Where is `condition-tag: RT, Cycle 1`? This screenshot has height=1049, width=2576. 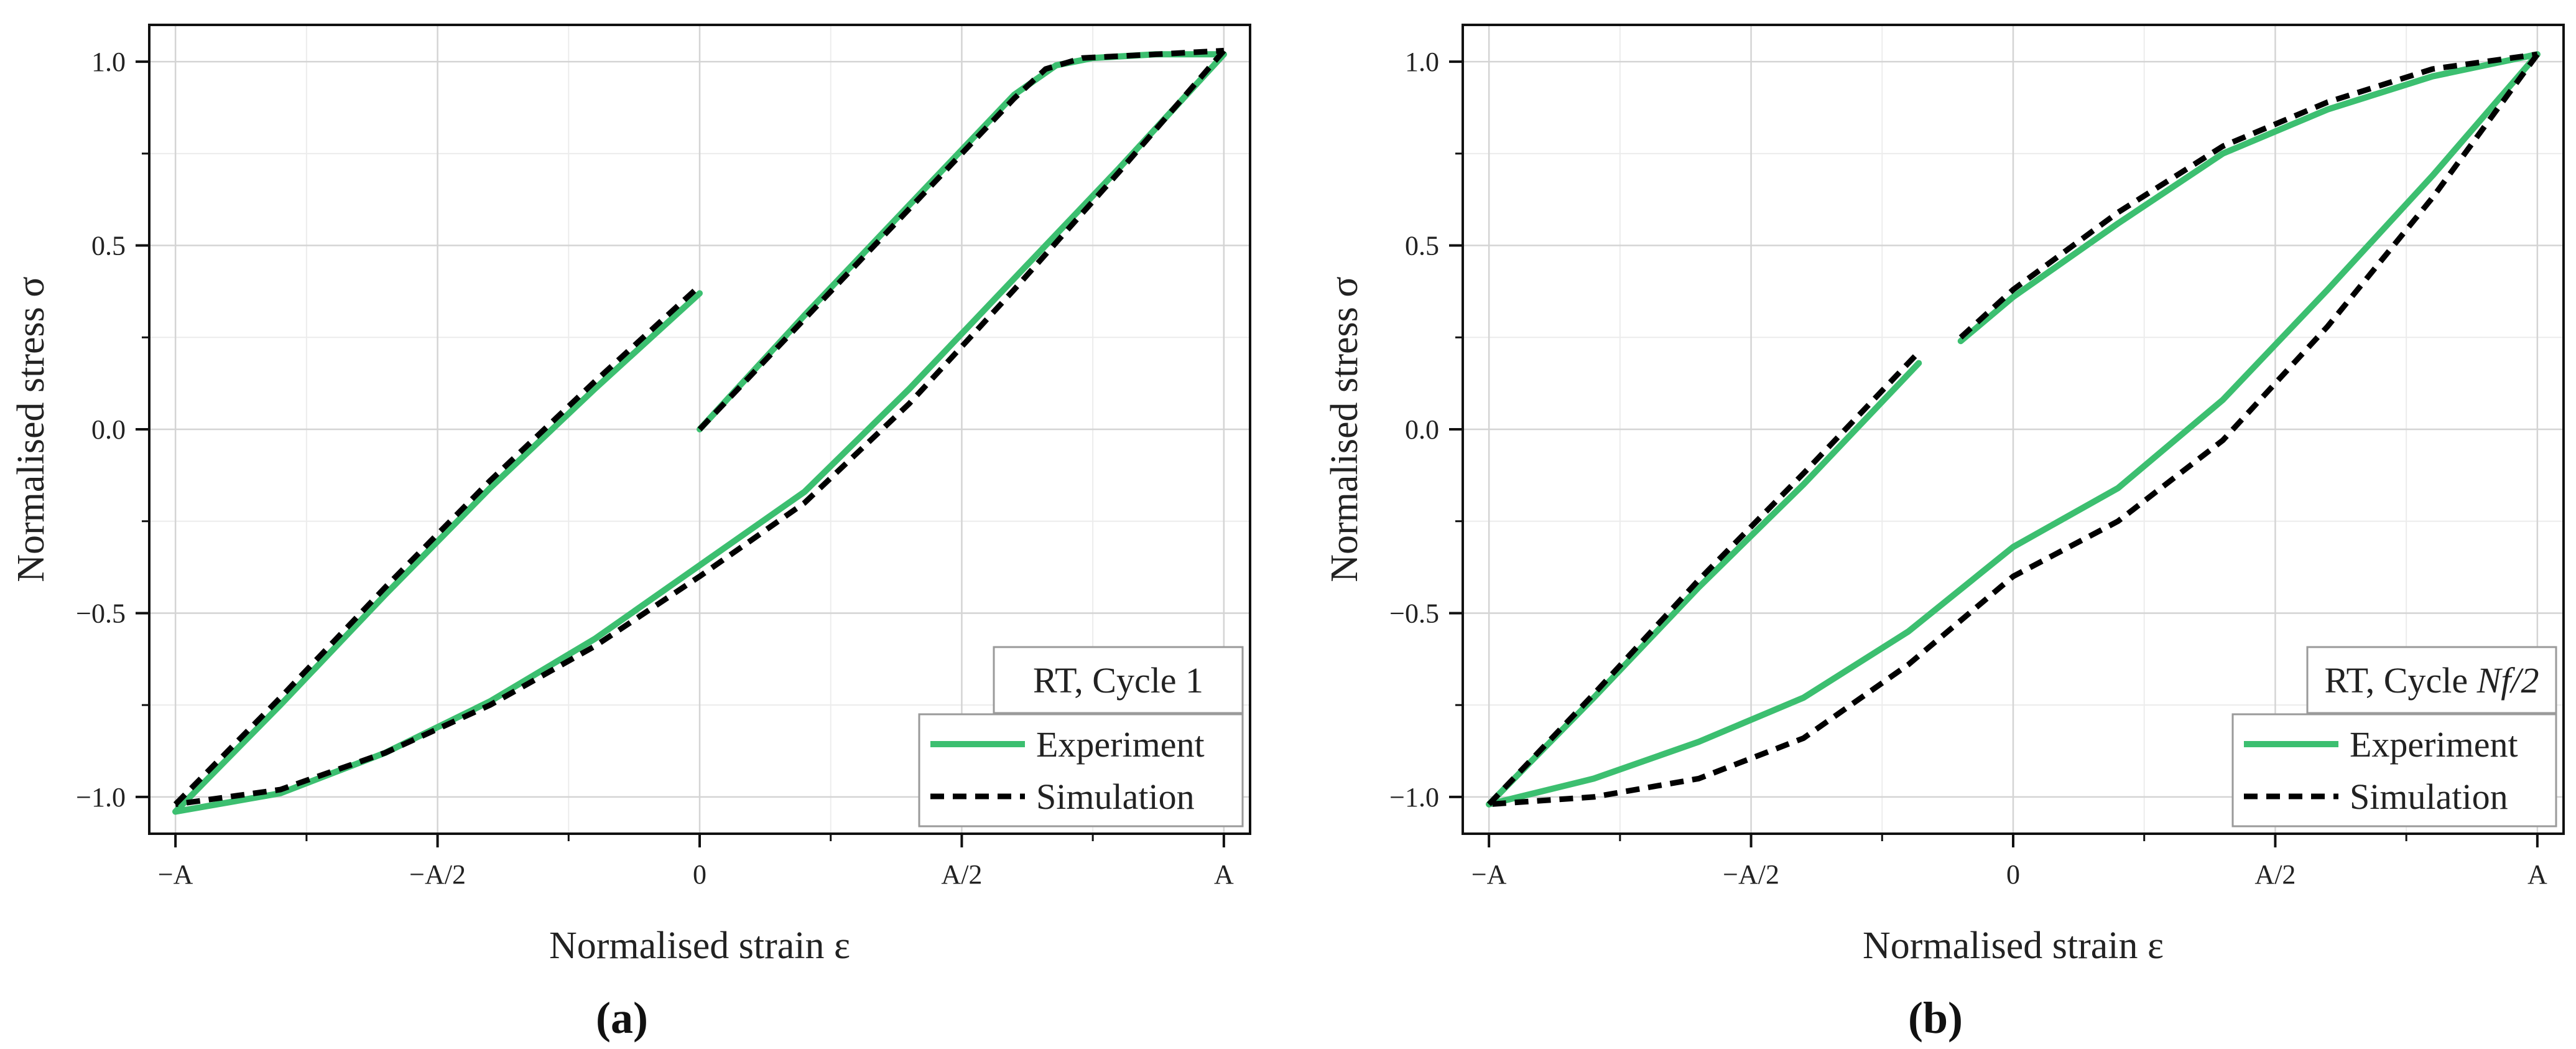
condition-tag: RT, Cycle 1 is located at coordinates (1118, 680).